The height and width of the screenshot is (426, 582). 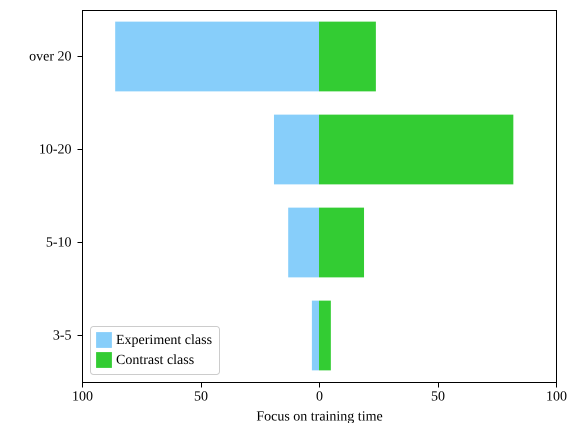 What do you see at coordinates (155, 360) in the screenshot?
I see `legend-label: Contrast class` at bounding box center [155, 360].